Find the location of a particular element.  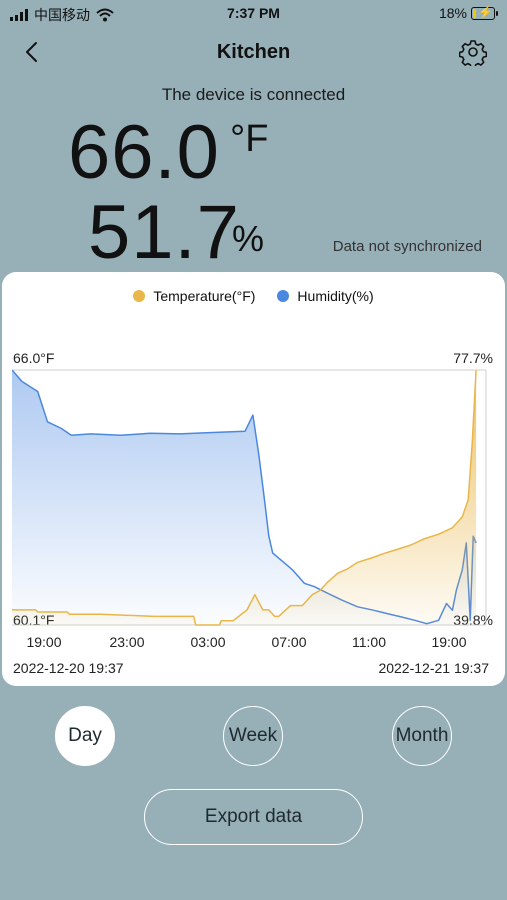

export-data-button: Export data is located at coordinates (253, 817).